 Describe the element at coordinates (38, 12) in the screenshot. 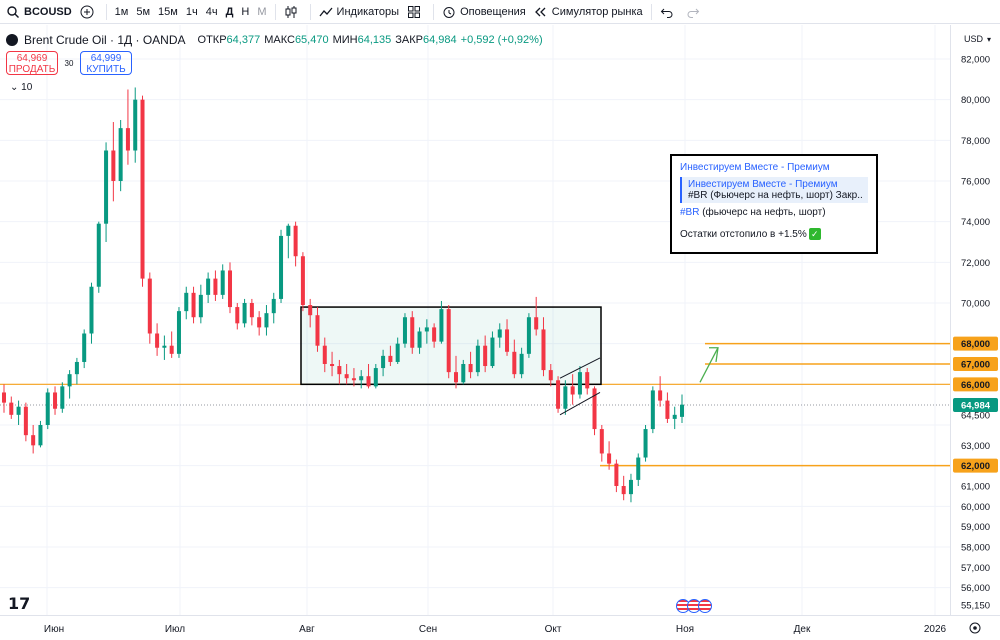

I see `symbol-search: BCOUSD` at that location.